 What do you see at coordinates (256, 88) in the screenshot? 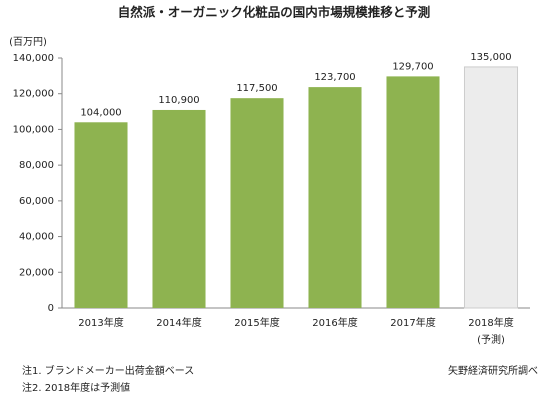
I see `value-label: 117,500` at bounding box center [256, 88].